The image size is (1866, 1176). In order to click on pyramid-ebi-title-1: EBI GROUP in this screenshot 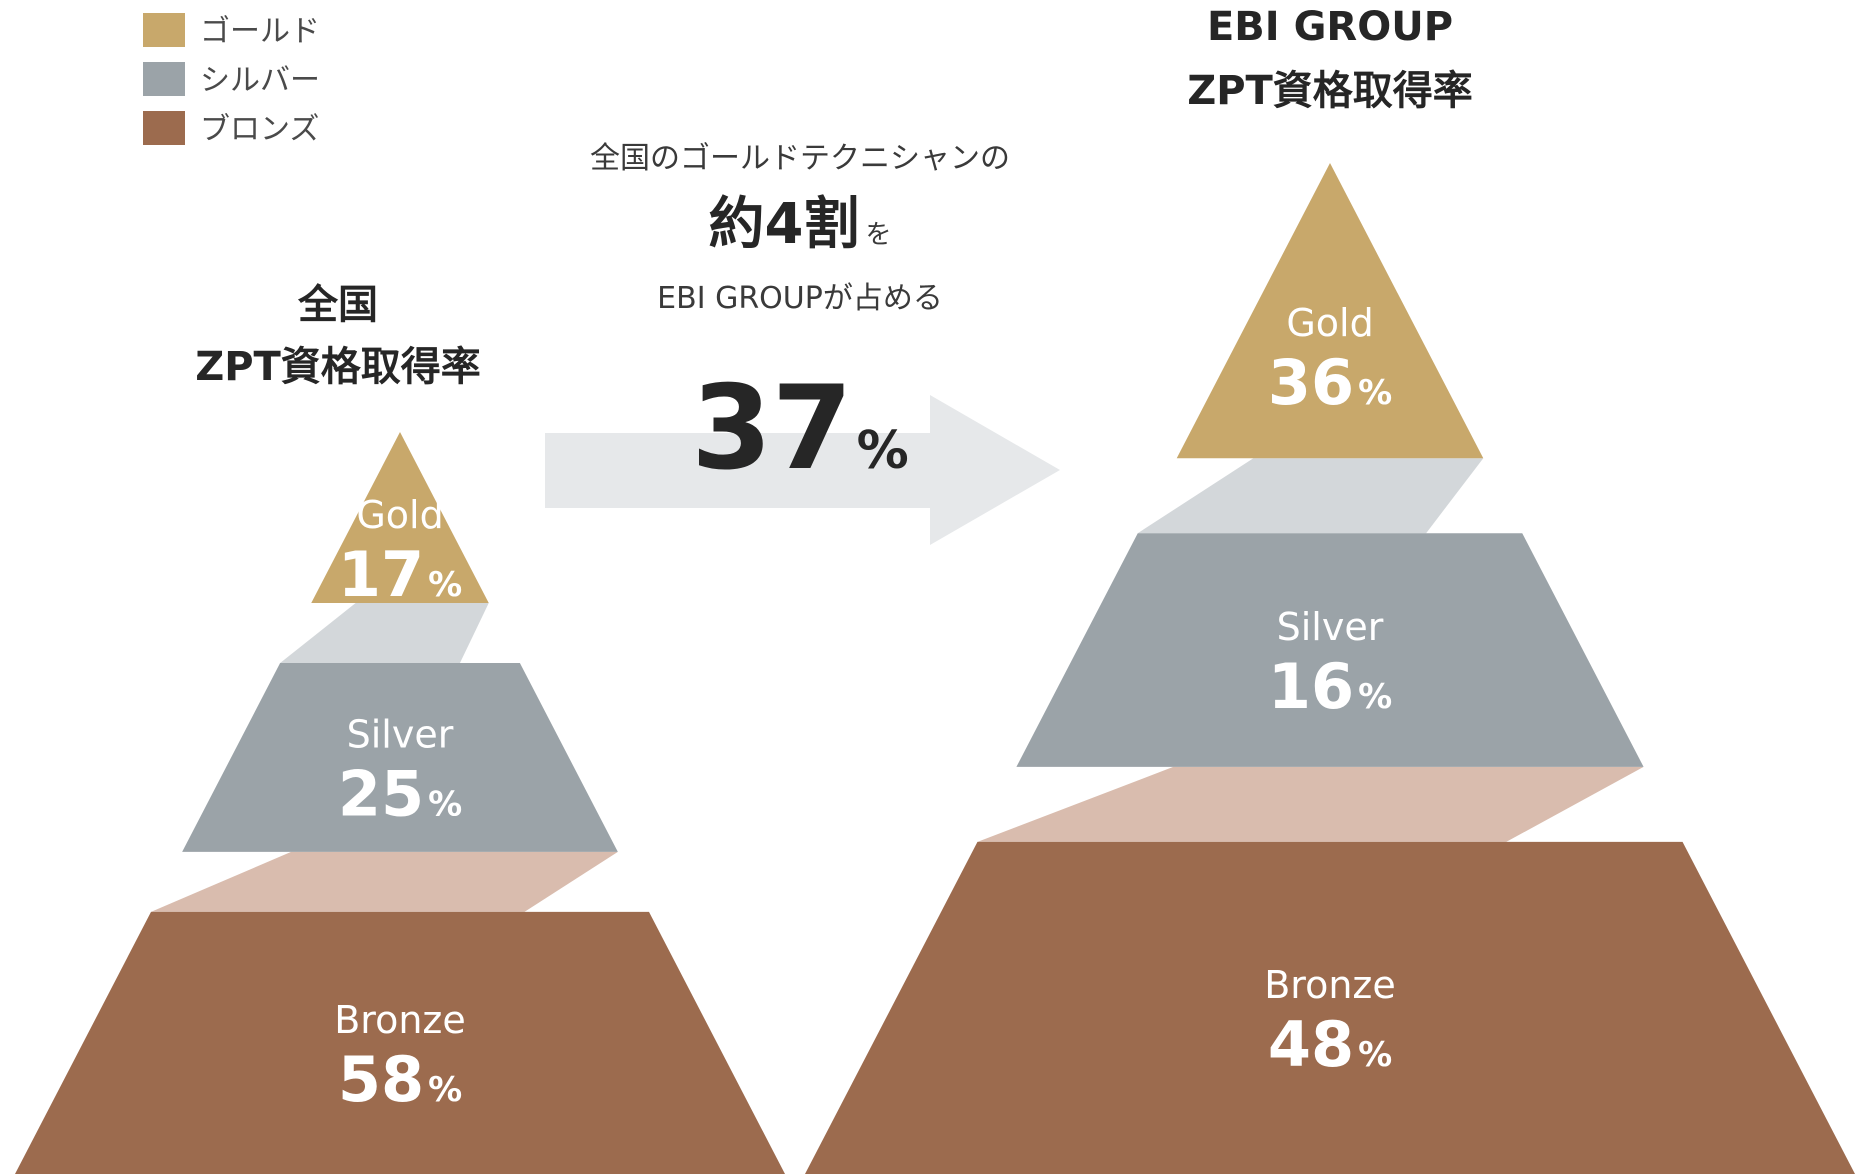, I will do `click(1330, 27)`.